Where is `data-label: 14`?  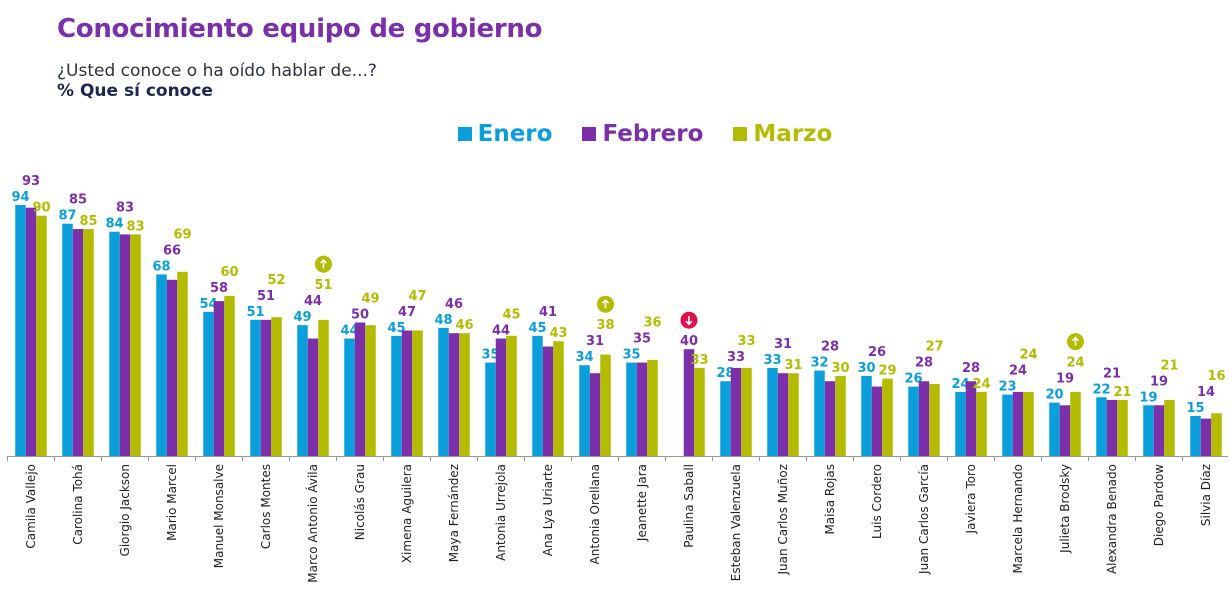
data-label: 14 is located at coordinates (1206, 392).